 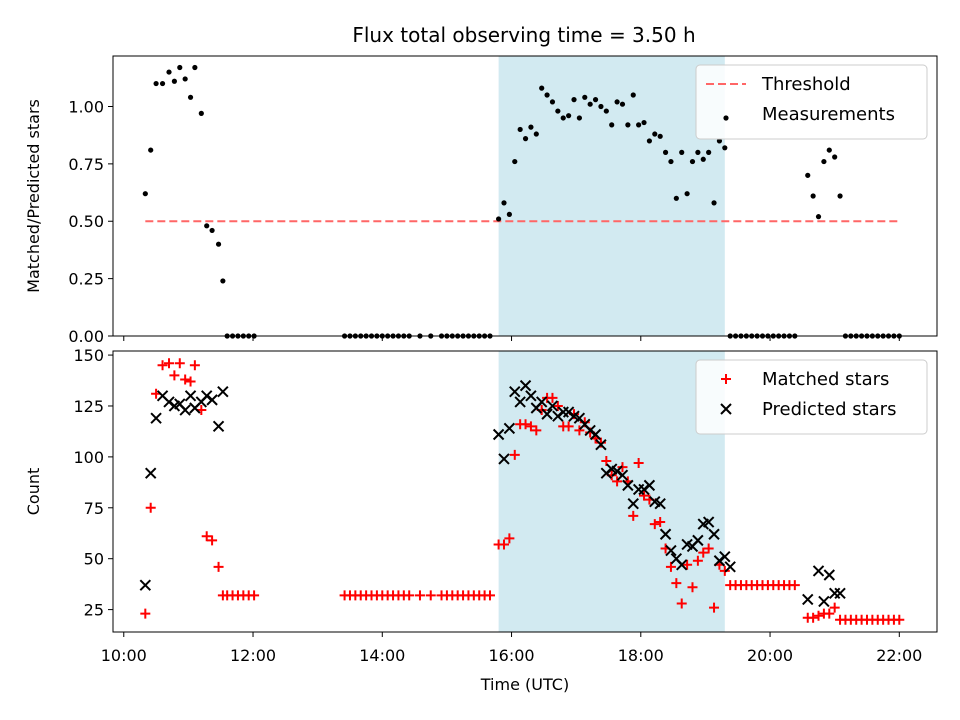 I want to click on legend: Threshold Measurements, so click(x=811, y=102).